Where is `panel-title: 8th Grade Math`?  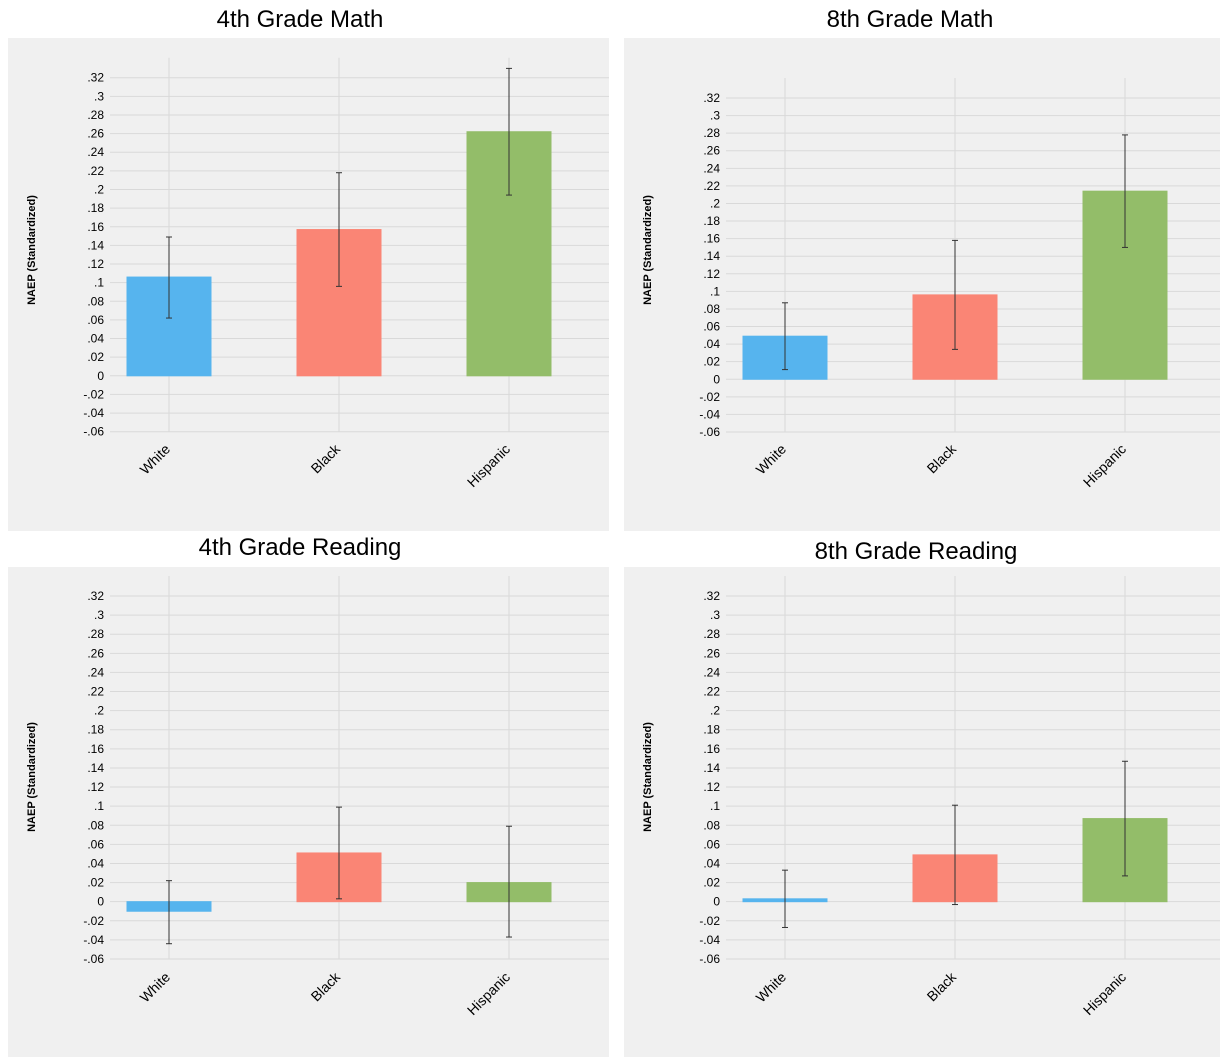
panel-title: 8th Grade Math is located at coordinates (910, 19).